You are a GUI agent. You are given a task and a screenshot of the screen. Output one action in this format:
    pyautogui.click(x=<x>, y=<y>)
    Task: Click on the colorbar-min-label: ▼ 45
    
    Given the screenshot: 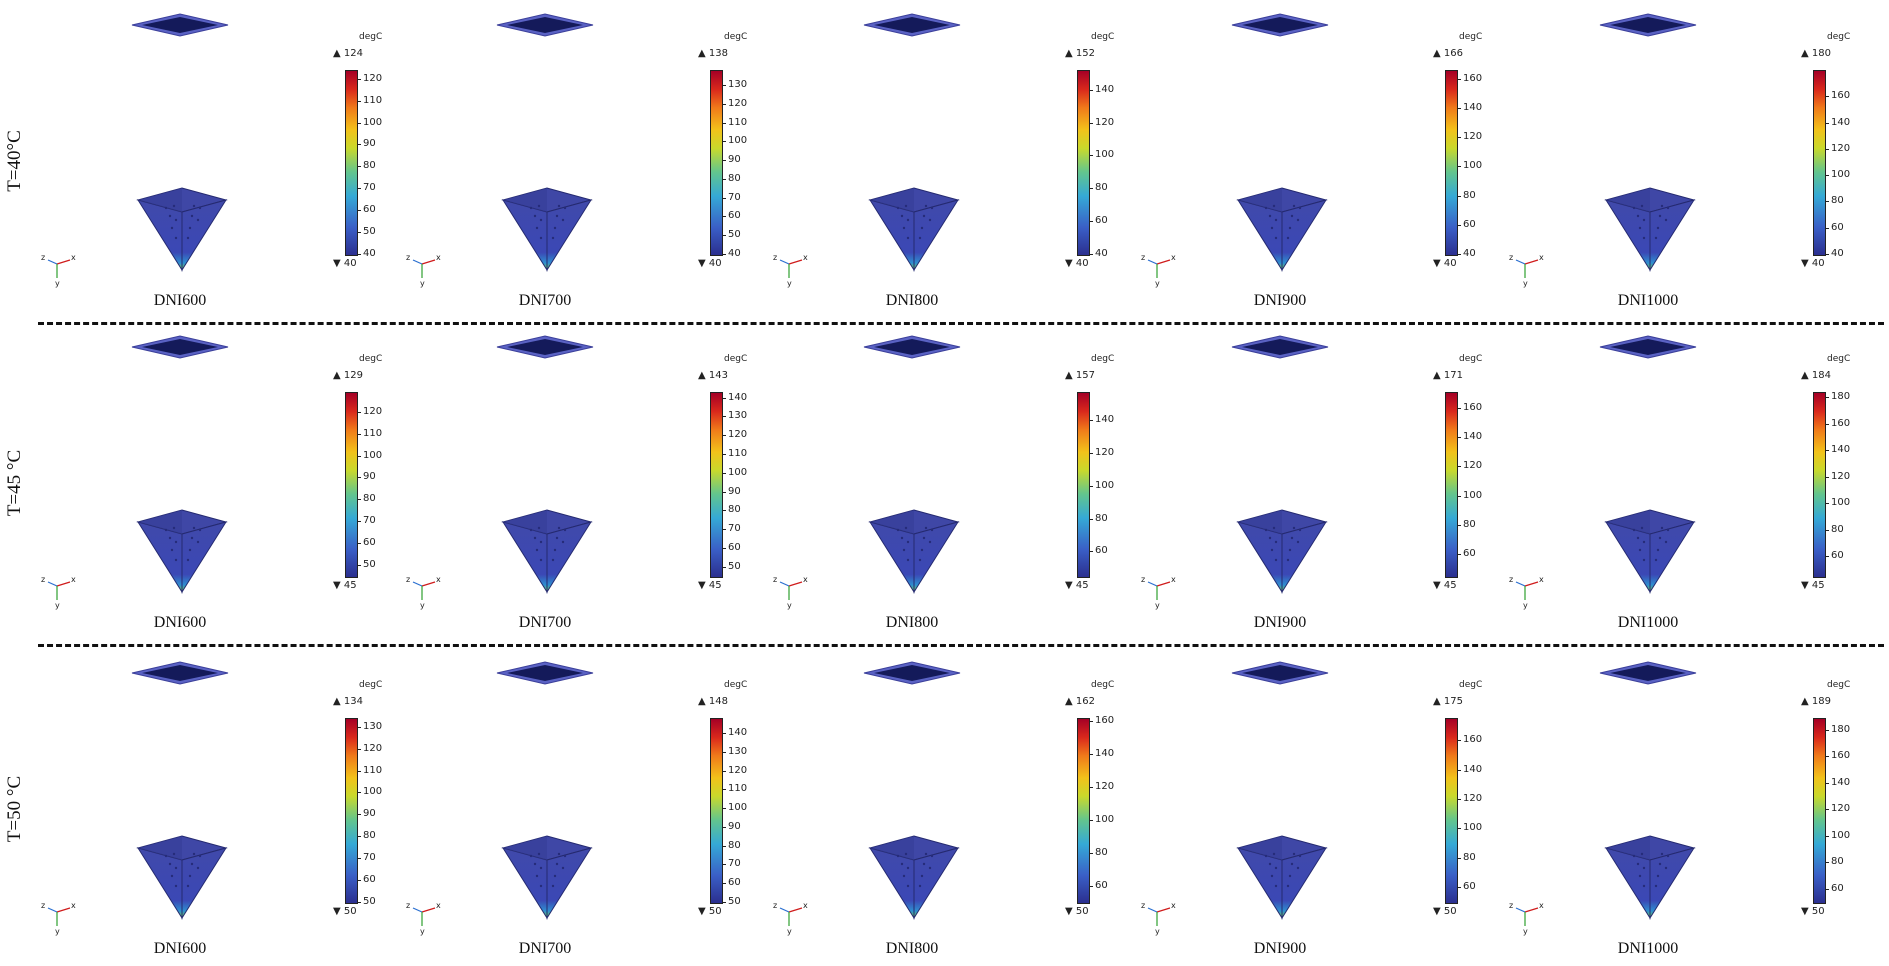 What is the action you would take?
    pyautogui.click(x=710, y=585)
    